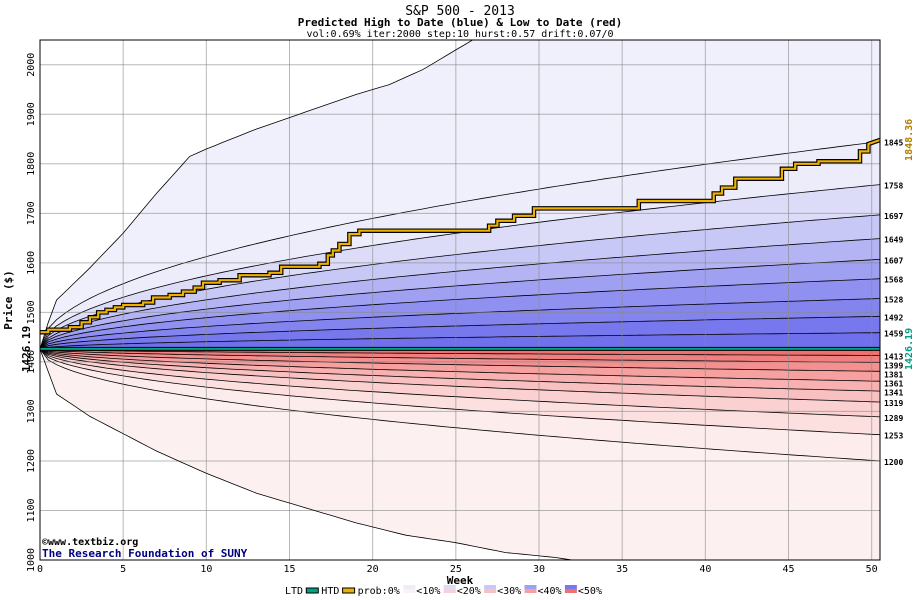 The height and width of the screenshot is (600, 920). What do you see at coordinates (40, 569) in the screenshot?
I see `x-tick-label: 0` at bounding box center [40, 569].